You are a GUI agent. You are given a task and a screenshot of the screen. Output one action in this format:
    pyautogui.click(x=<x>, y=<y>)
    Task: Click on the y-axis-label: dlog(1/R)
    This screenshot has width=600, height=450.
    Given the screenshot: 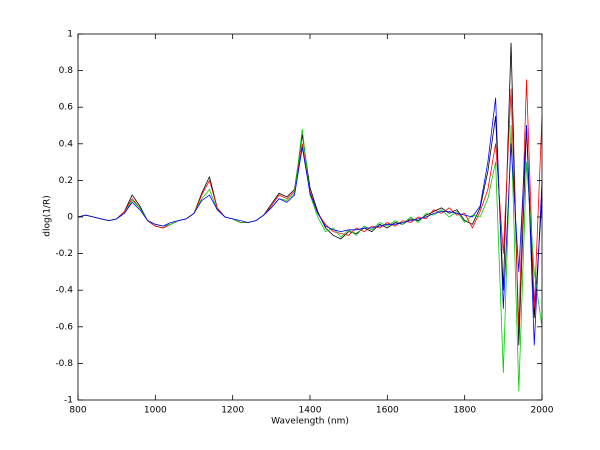 What is the action you would take?
    pyautogui.click(x=48, y=215)
    